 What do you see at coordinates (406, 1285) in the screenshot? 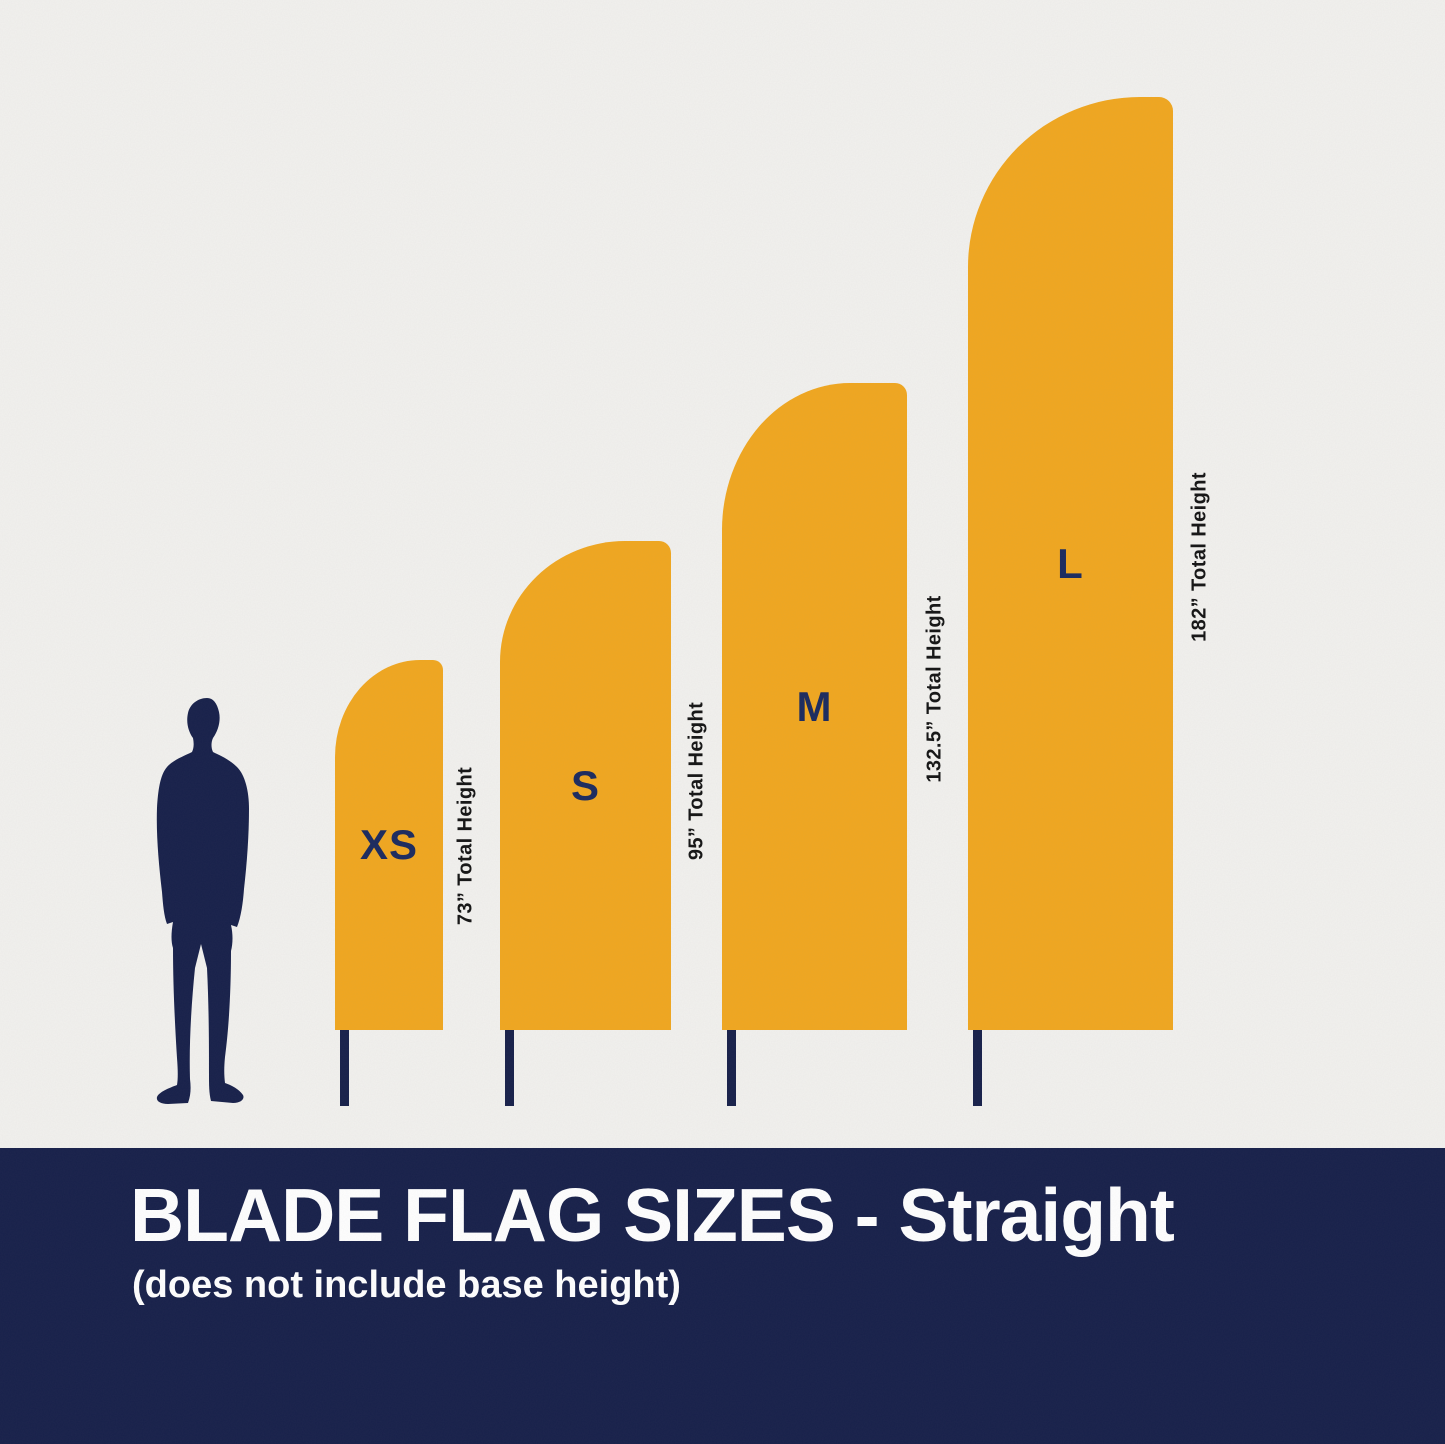
I see `page-subtitle: (does not include base height)` at bounding box center [406, 1285].